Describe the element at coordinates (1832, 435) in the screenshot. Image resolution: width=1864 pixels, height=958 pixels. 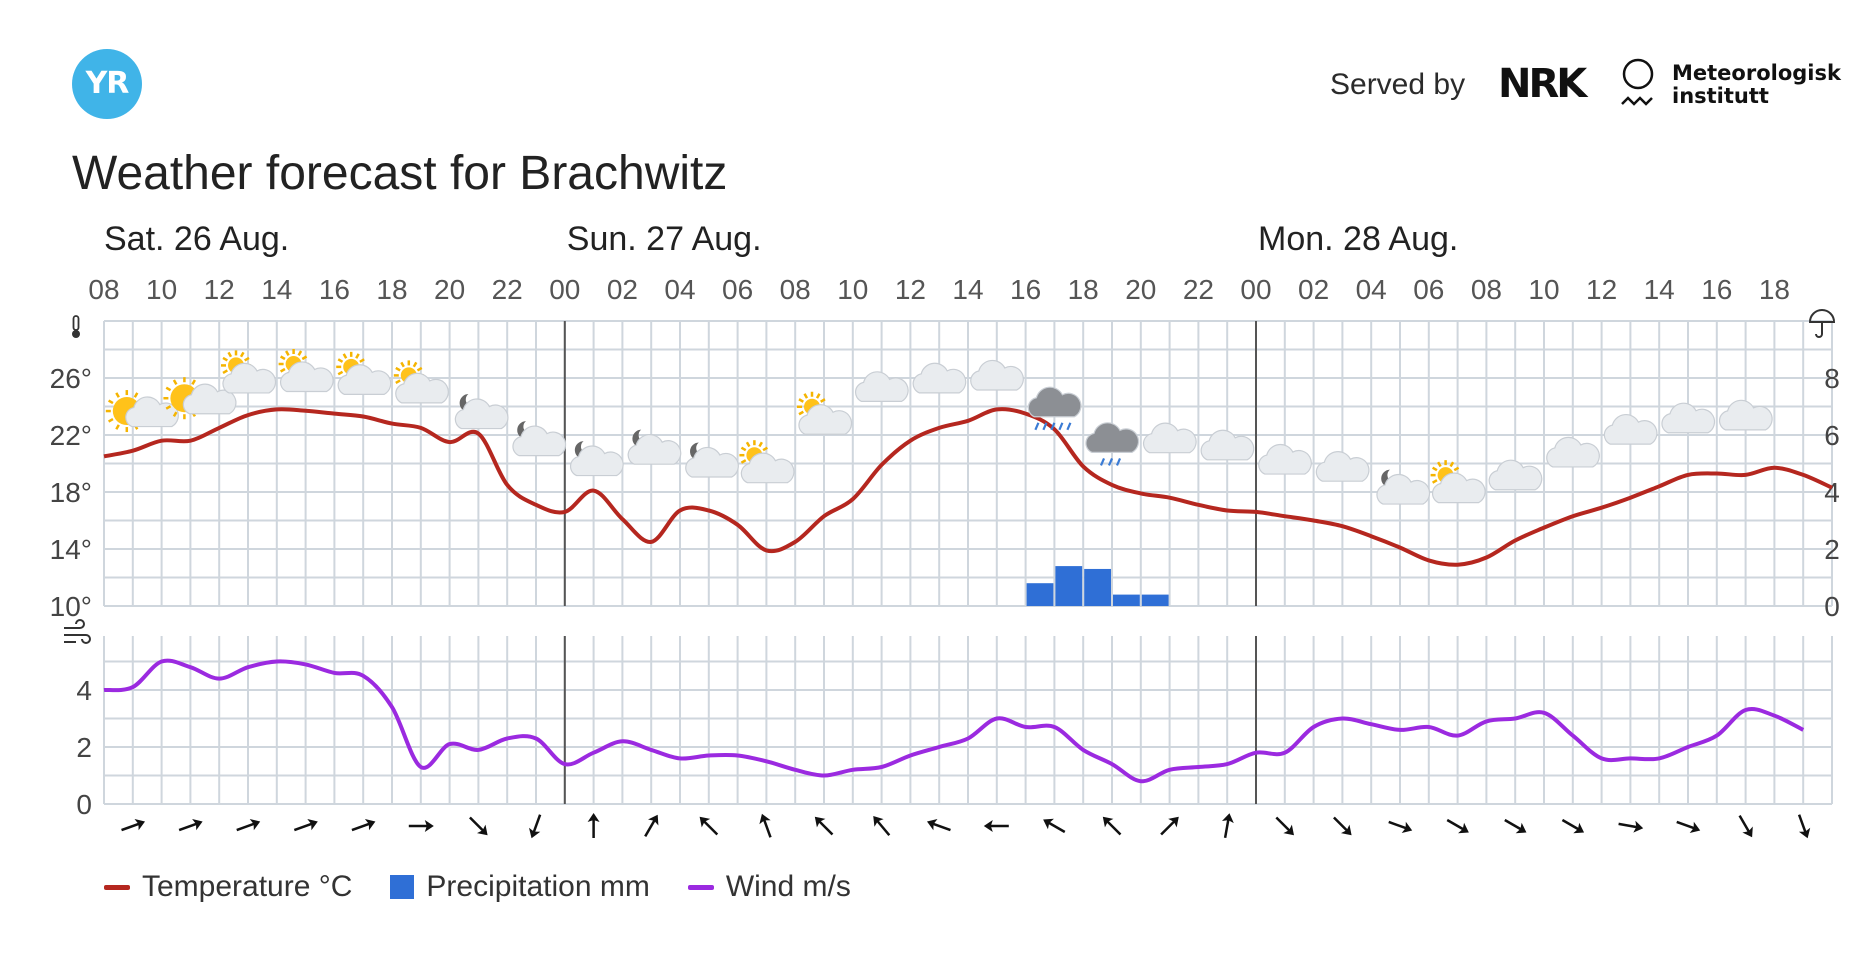
I see `precip-axis-tick: 6` at that location.